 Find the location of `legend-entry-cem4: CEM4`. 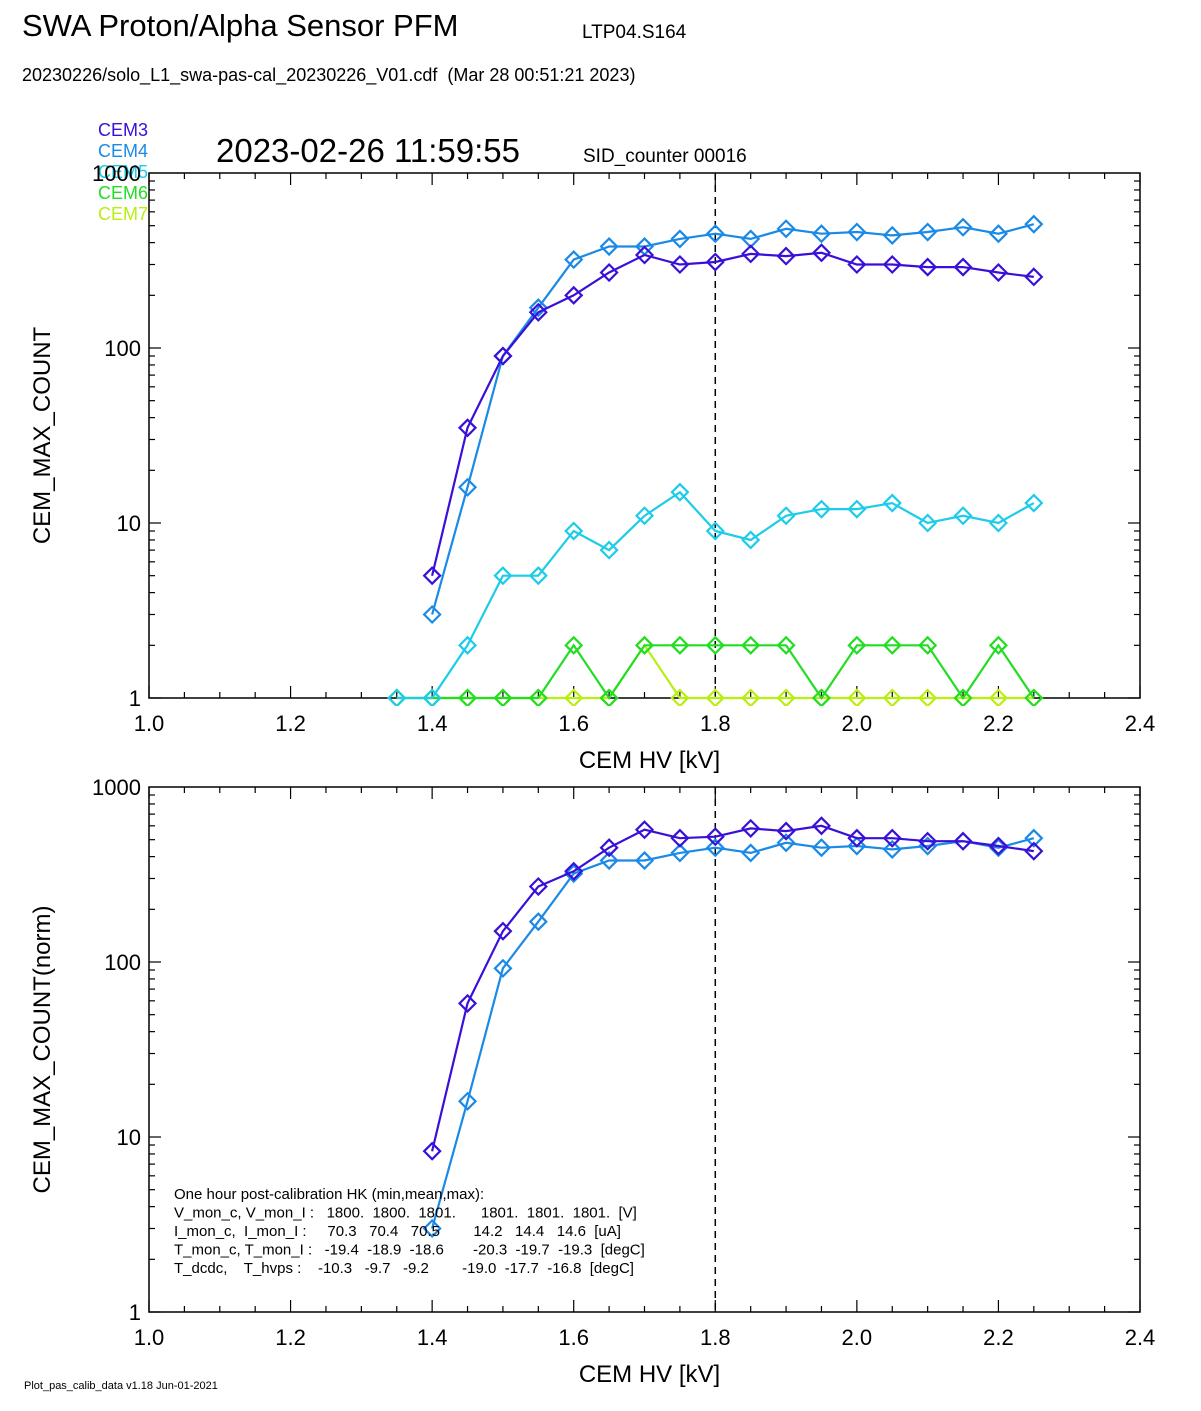

legend-entry-cem4: CEM4 is located at coordinates (123, 151).